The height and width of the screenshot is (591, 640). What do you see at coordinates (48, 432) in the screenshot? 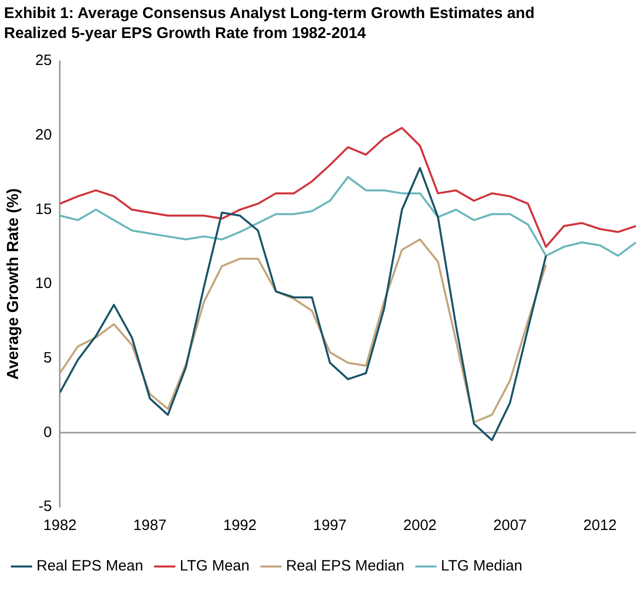
I see `y-tick-label: 0` at bounding box center [48, 432].